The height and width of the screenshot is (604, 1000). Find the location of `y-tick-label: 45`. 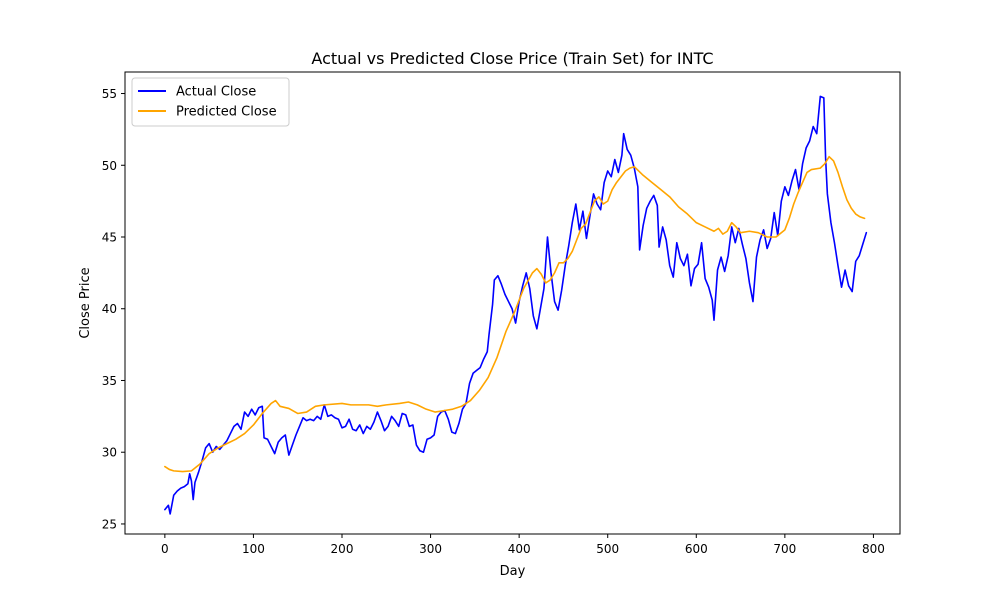

y-tick-label: 45 is located at coordinates (109, 238).